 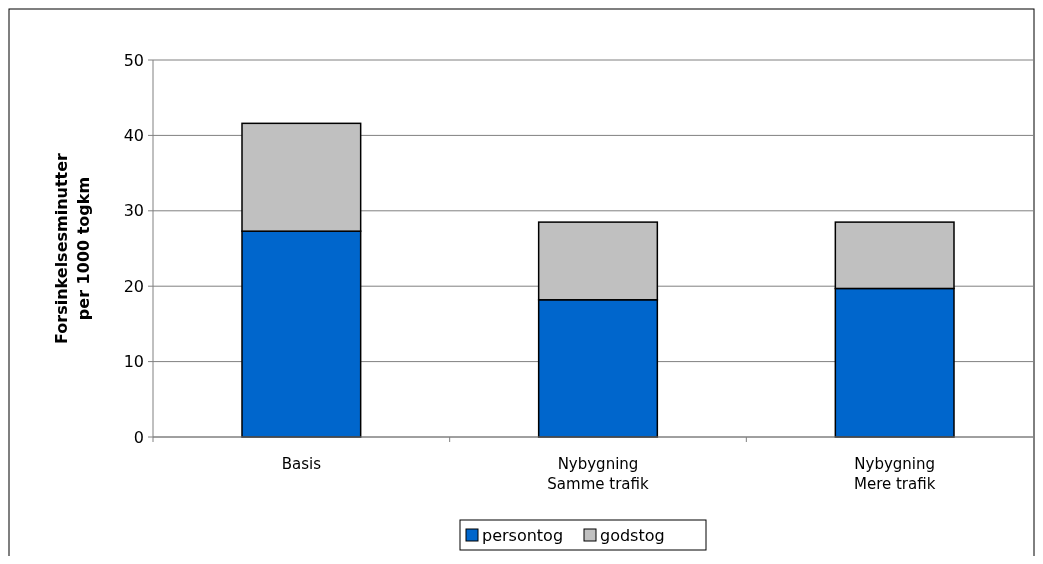 I want to click on y-tick-label: 10, so click(x=133, y=362).